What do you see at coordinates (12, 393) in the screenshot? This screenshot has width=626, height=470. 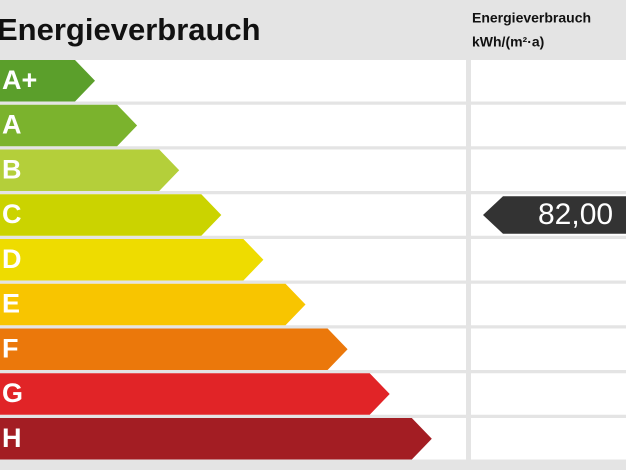 I see `class-label: G` at bounding box center [12, 393].